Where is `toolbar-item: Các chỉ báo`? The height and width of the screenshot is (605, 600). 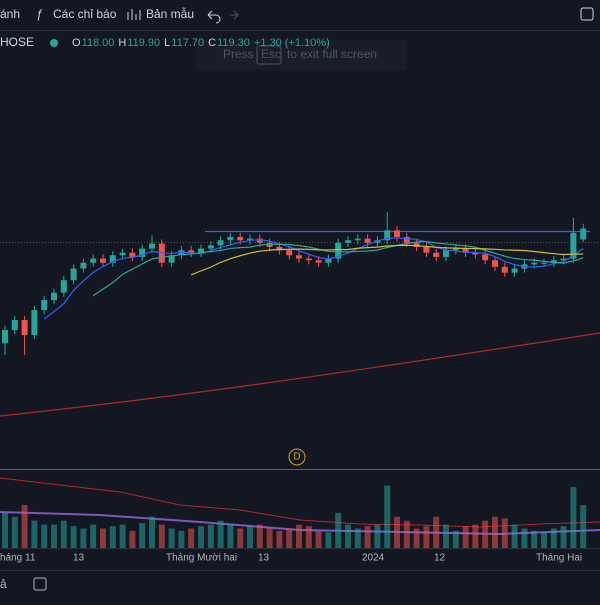 toolbar-item: Các chỉ báo is located at coordinates (85, 14).